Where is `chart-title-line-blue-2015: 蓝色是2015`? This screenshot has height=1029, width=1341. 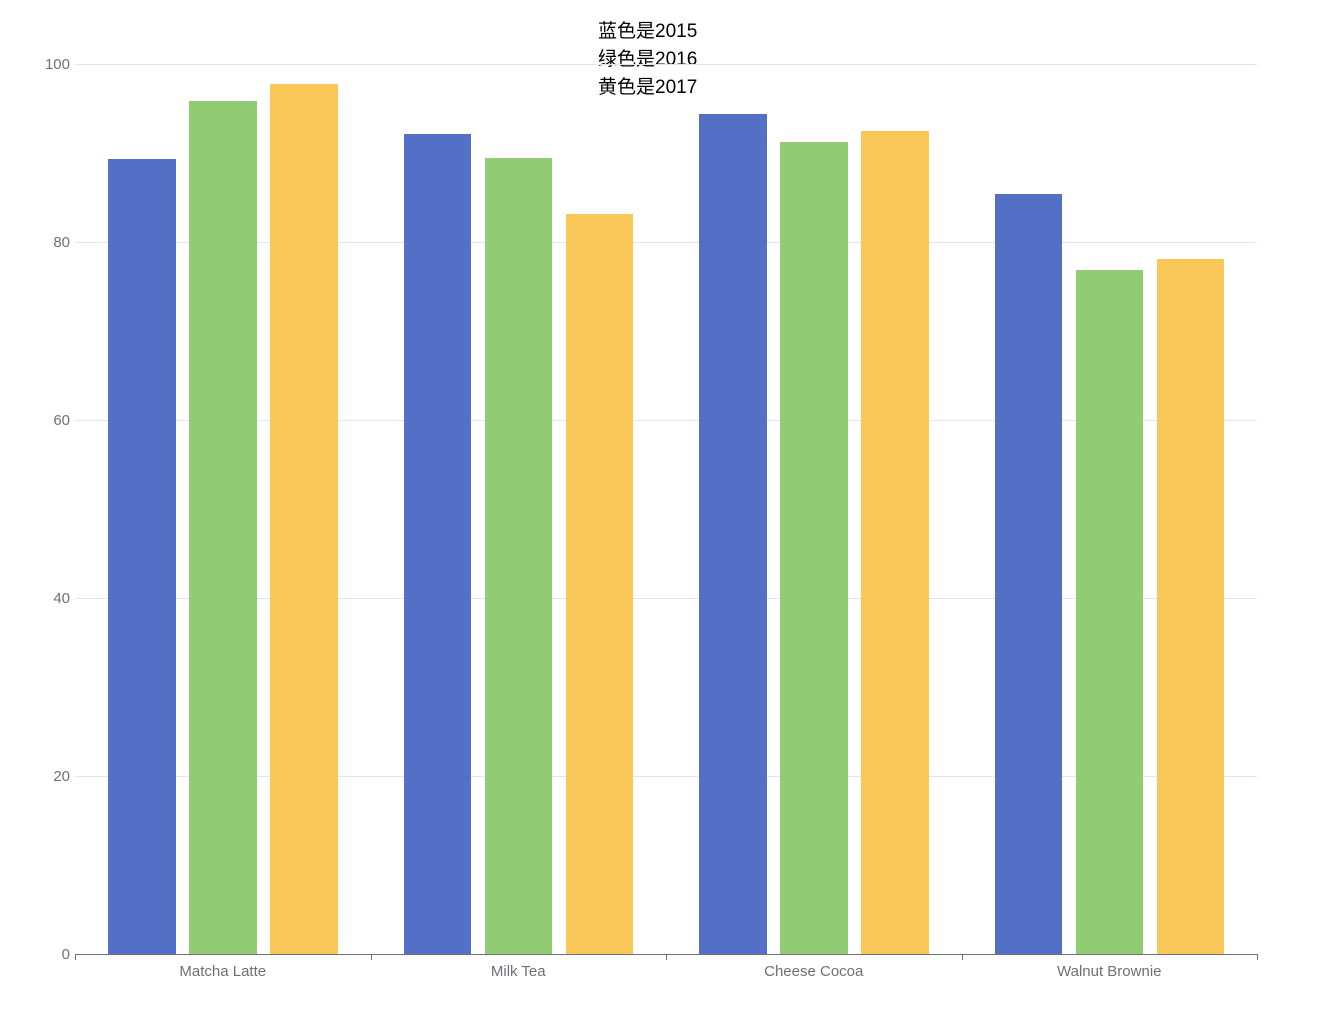
chart-title-line-blue-2015: 蓝色是2015 is located at coordinates (648, 31).